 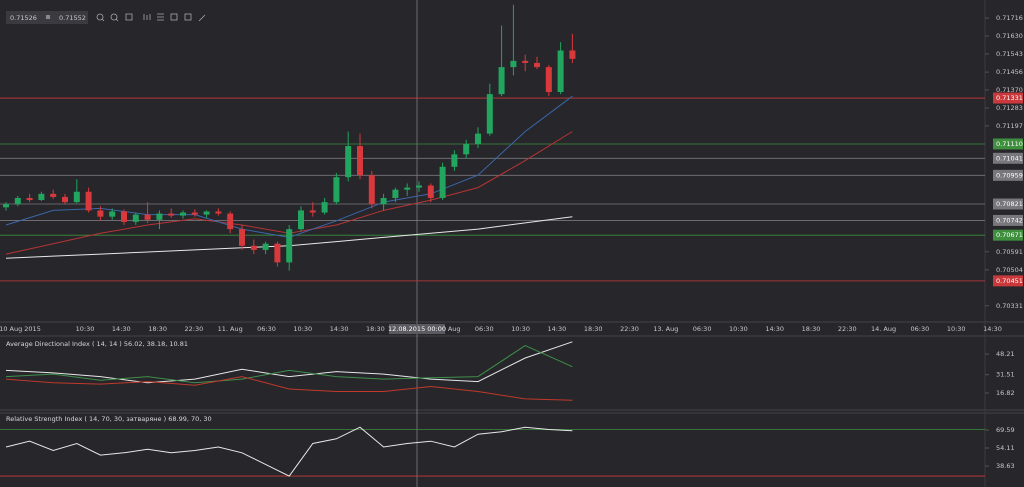 I want to click on crosshair-label: 12.08.2015 00:00, so click(x=417, y=329).